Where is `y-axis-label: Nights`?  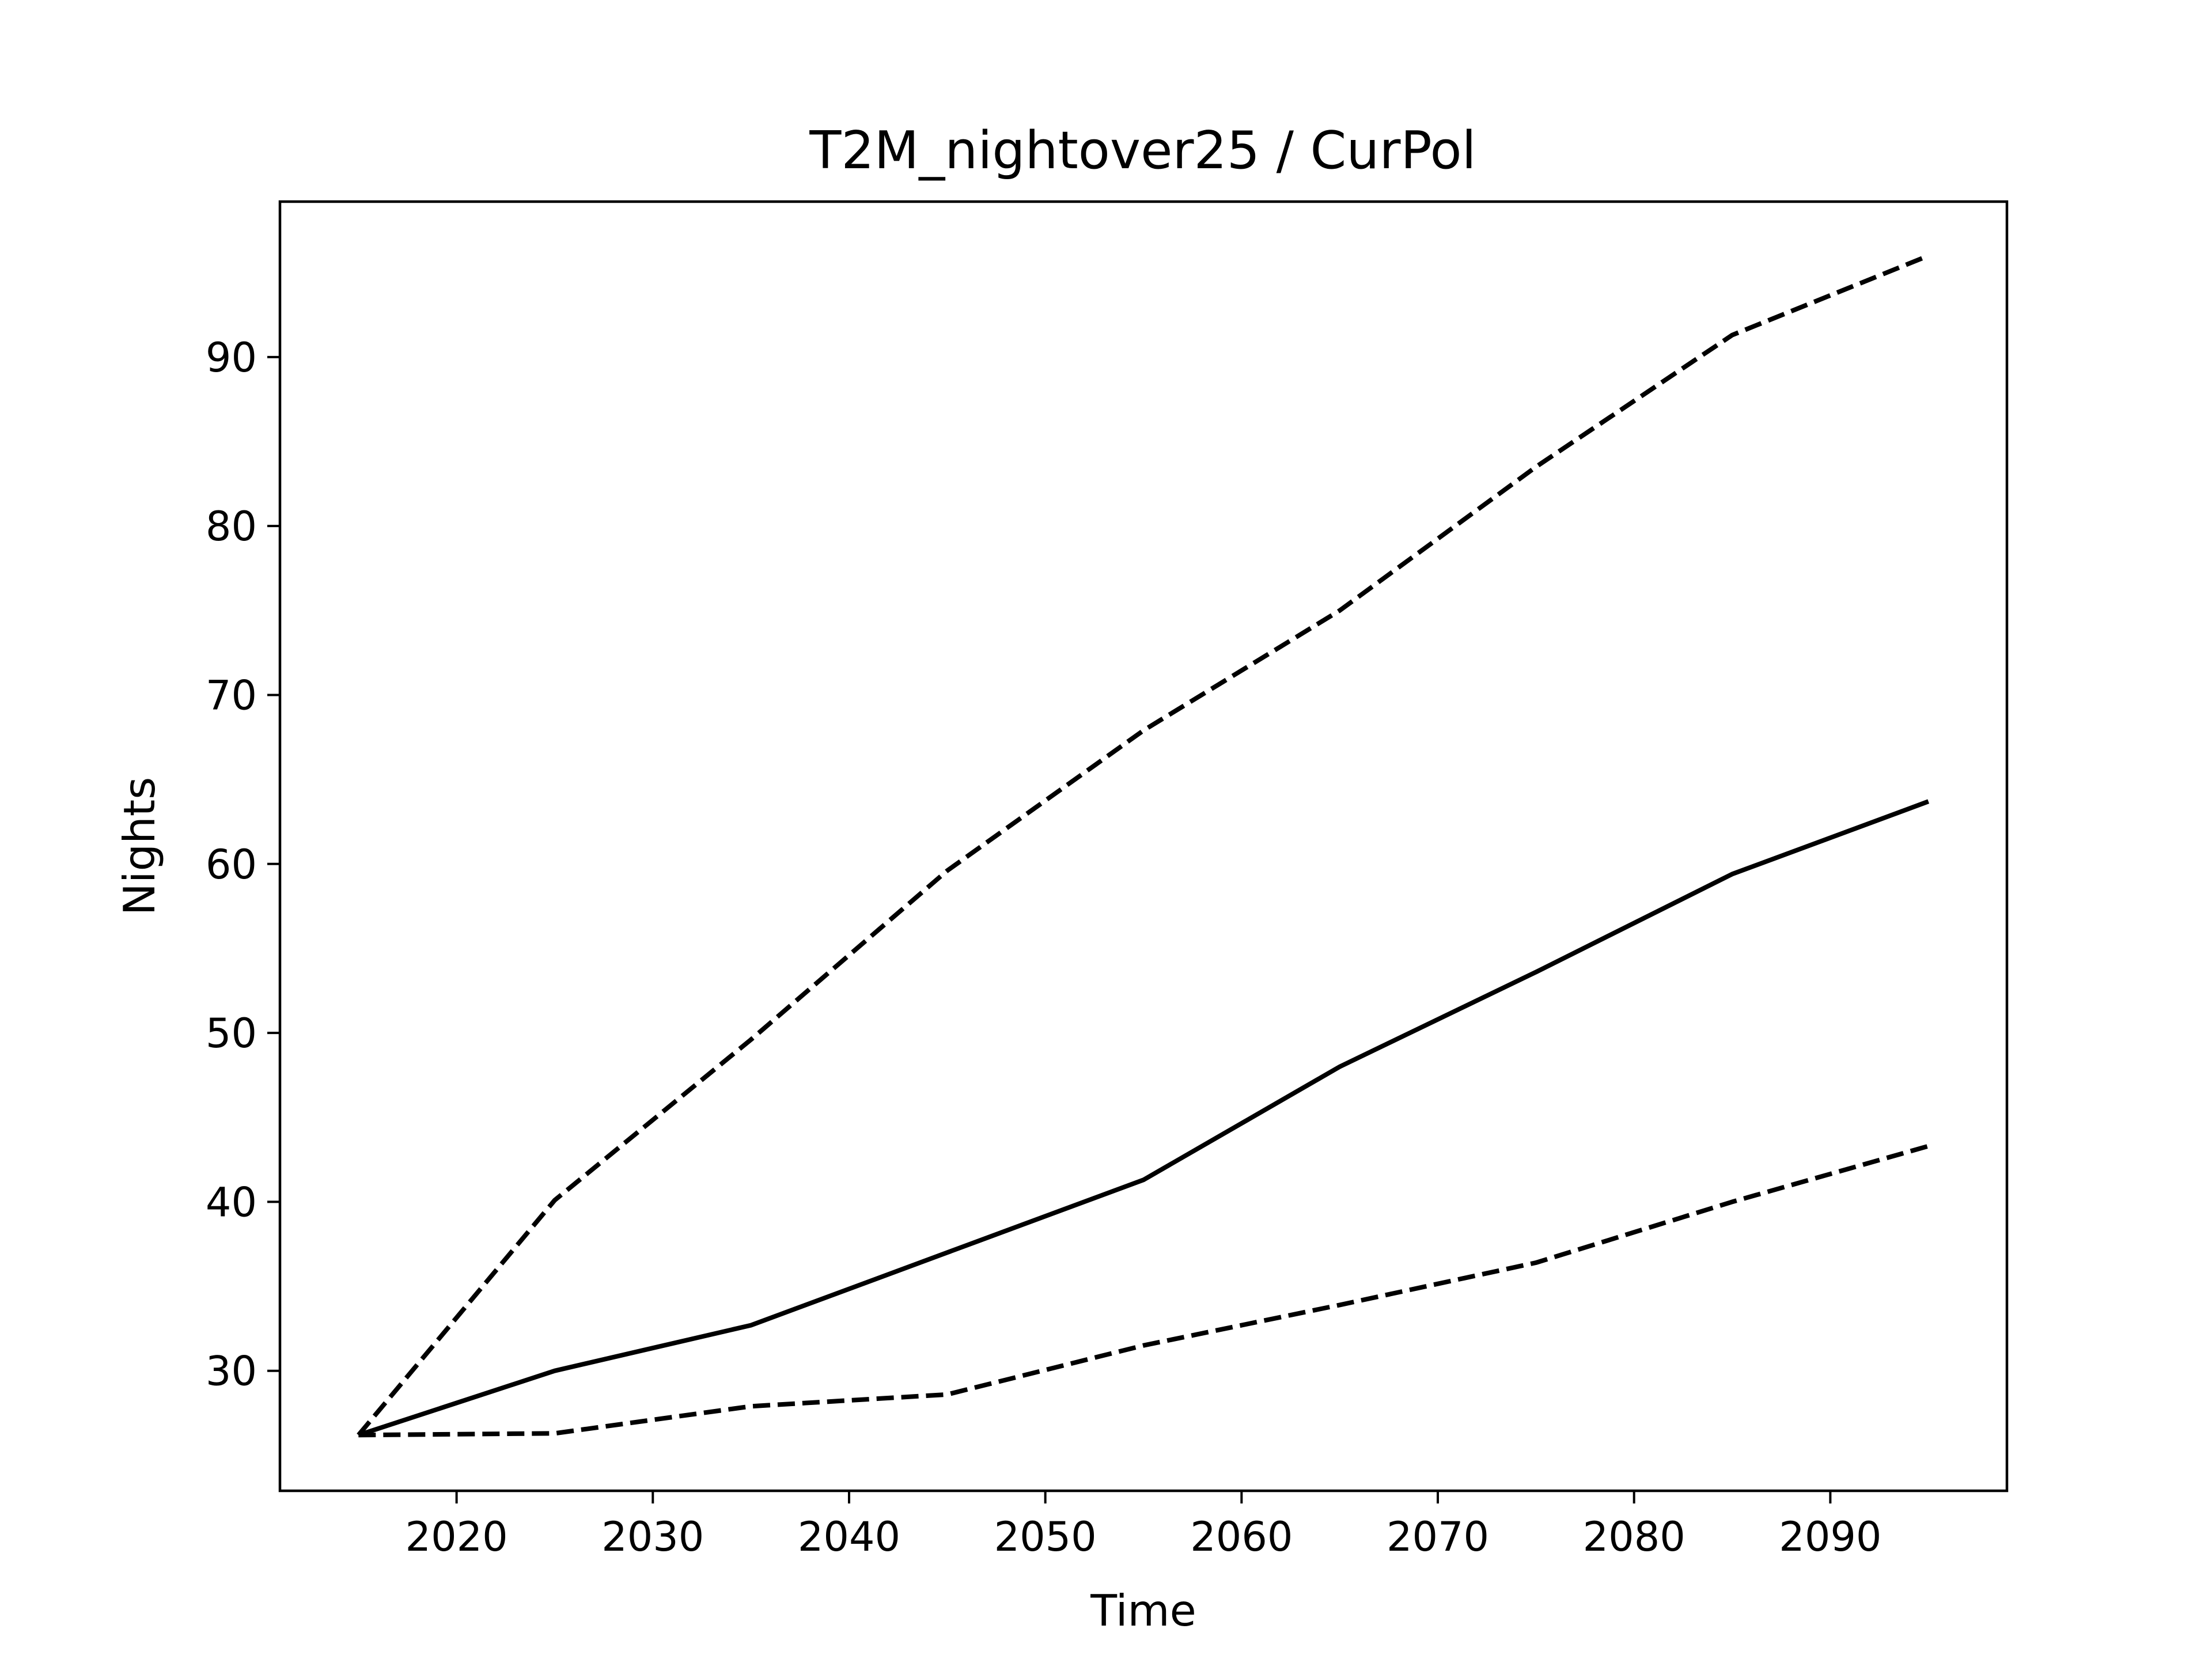
y-axis-label: Nights is located at coordinates (139, 846).